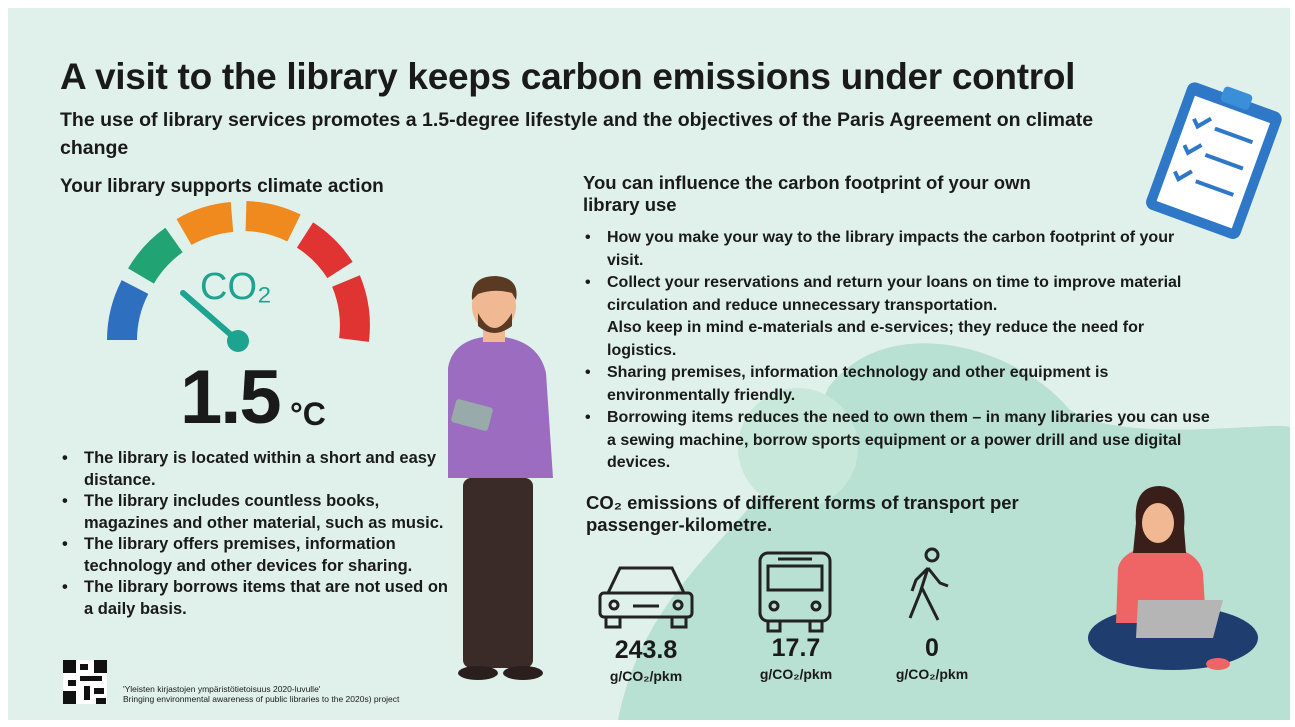 The height and width of the screenshot is (727, 1295). Describe the element at coordinates (500, 478) in the screenshot. I see `man-illustration` at that location.